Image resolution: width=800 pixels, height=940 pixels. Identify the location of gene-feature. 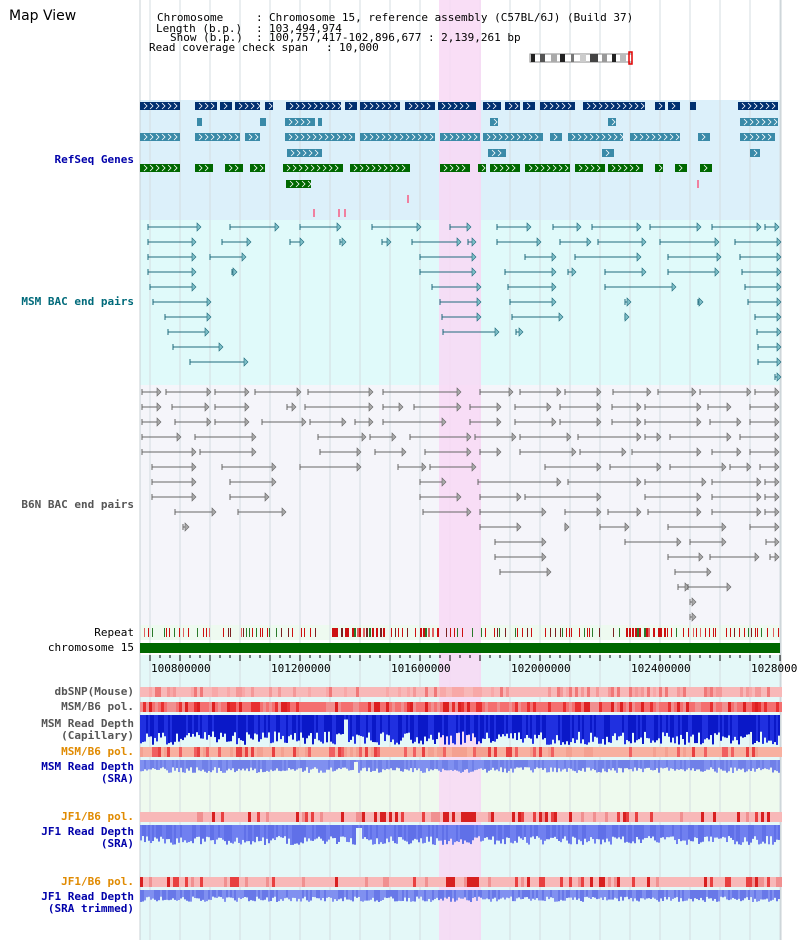
(590, 168).